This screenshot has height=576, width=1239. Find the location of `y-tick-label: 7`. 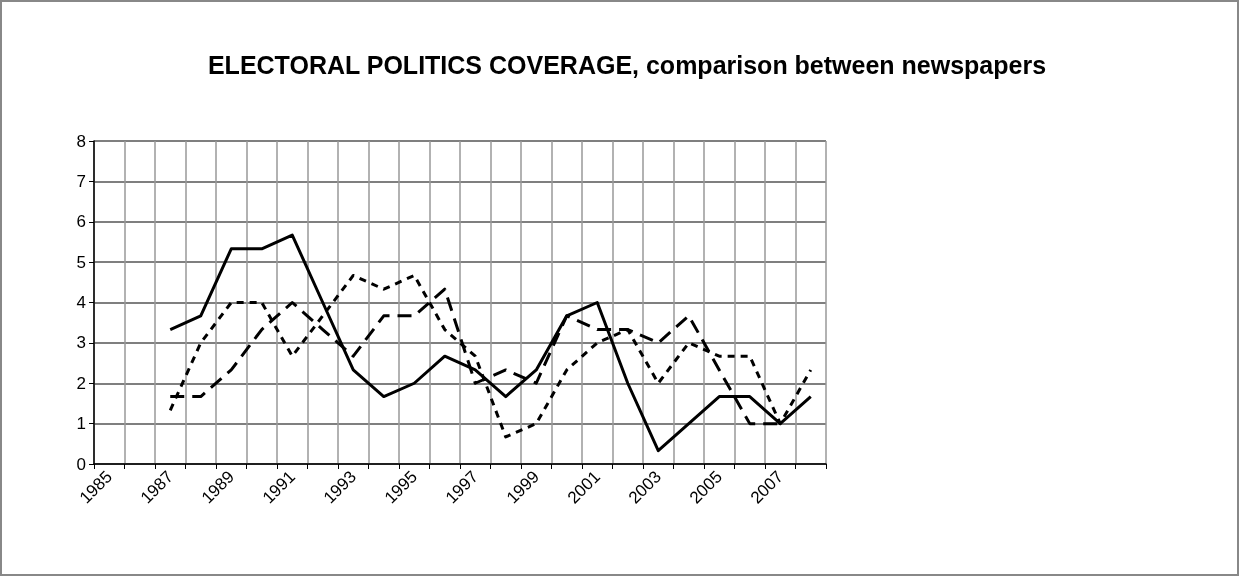

y-tick-label: 7 is located at coordinates (81, 181).